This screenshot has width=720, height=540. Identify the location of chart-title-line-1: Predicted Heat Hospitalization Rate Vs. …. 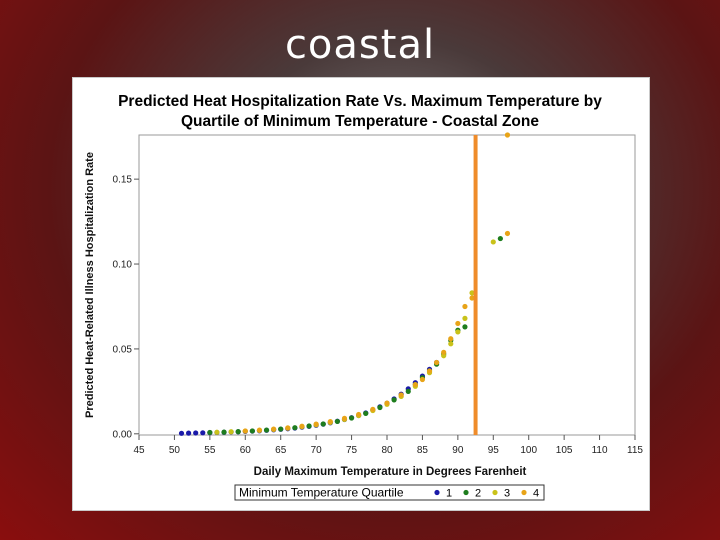
(360, 101).